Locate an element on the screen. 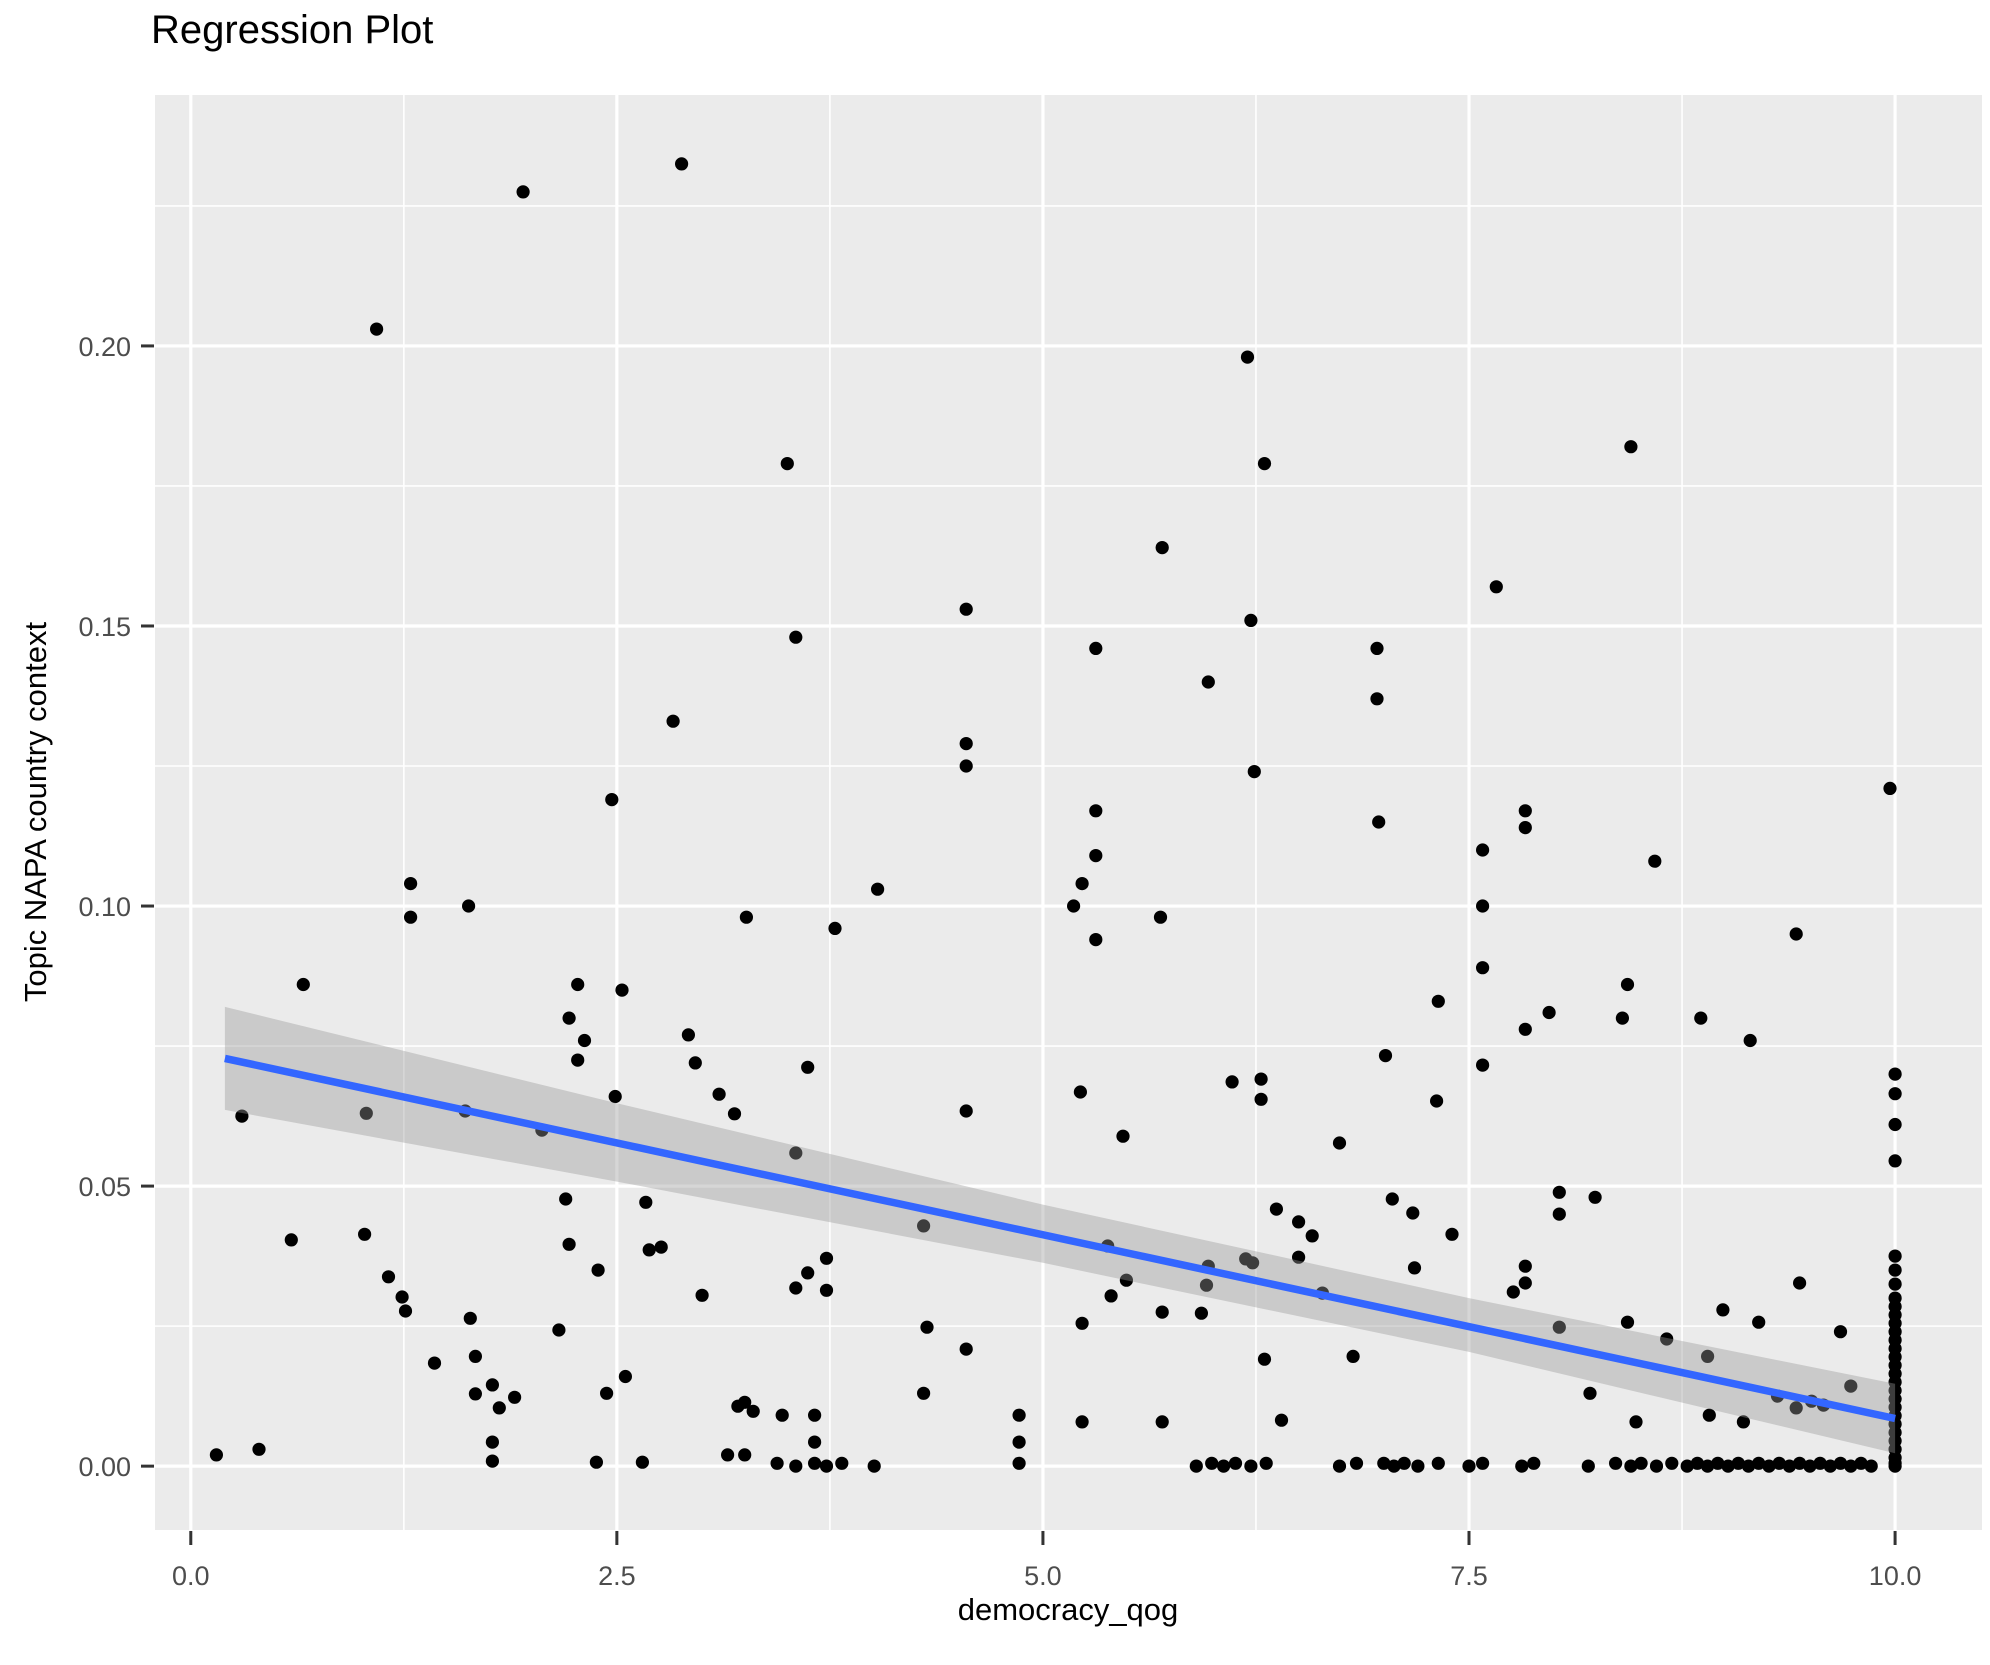  y-tick-label: 0.20 is located at coordinates (104, 347).